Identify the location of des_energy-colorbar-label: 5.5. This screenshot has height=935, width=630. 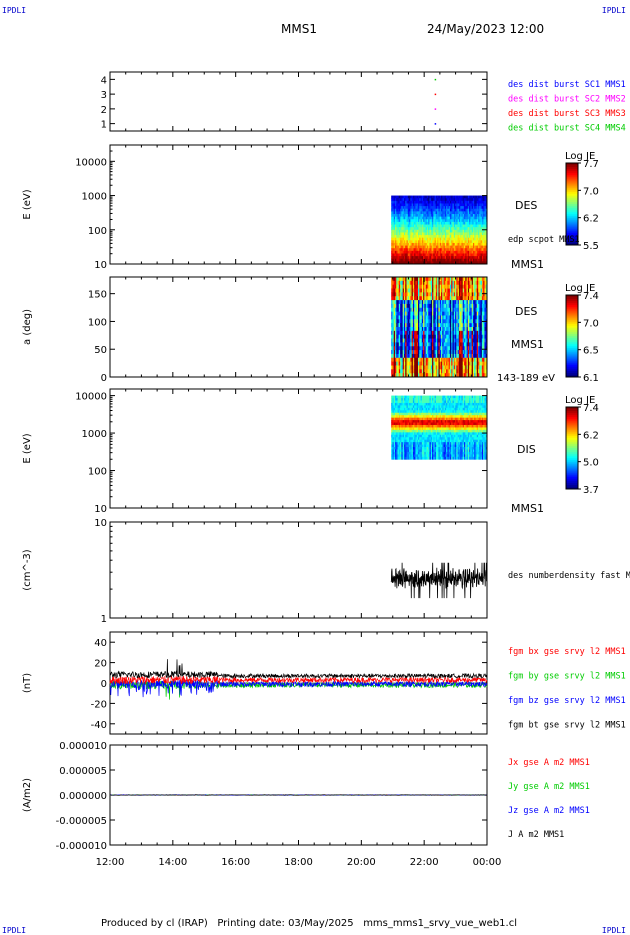
(591, 246).